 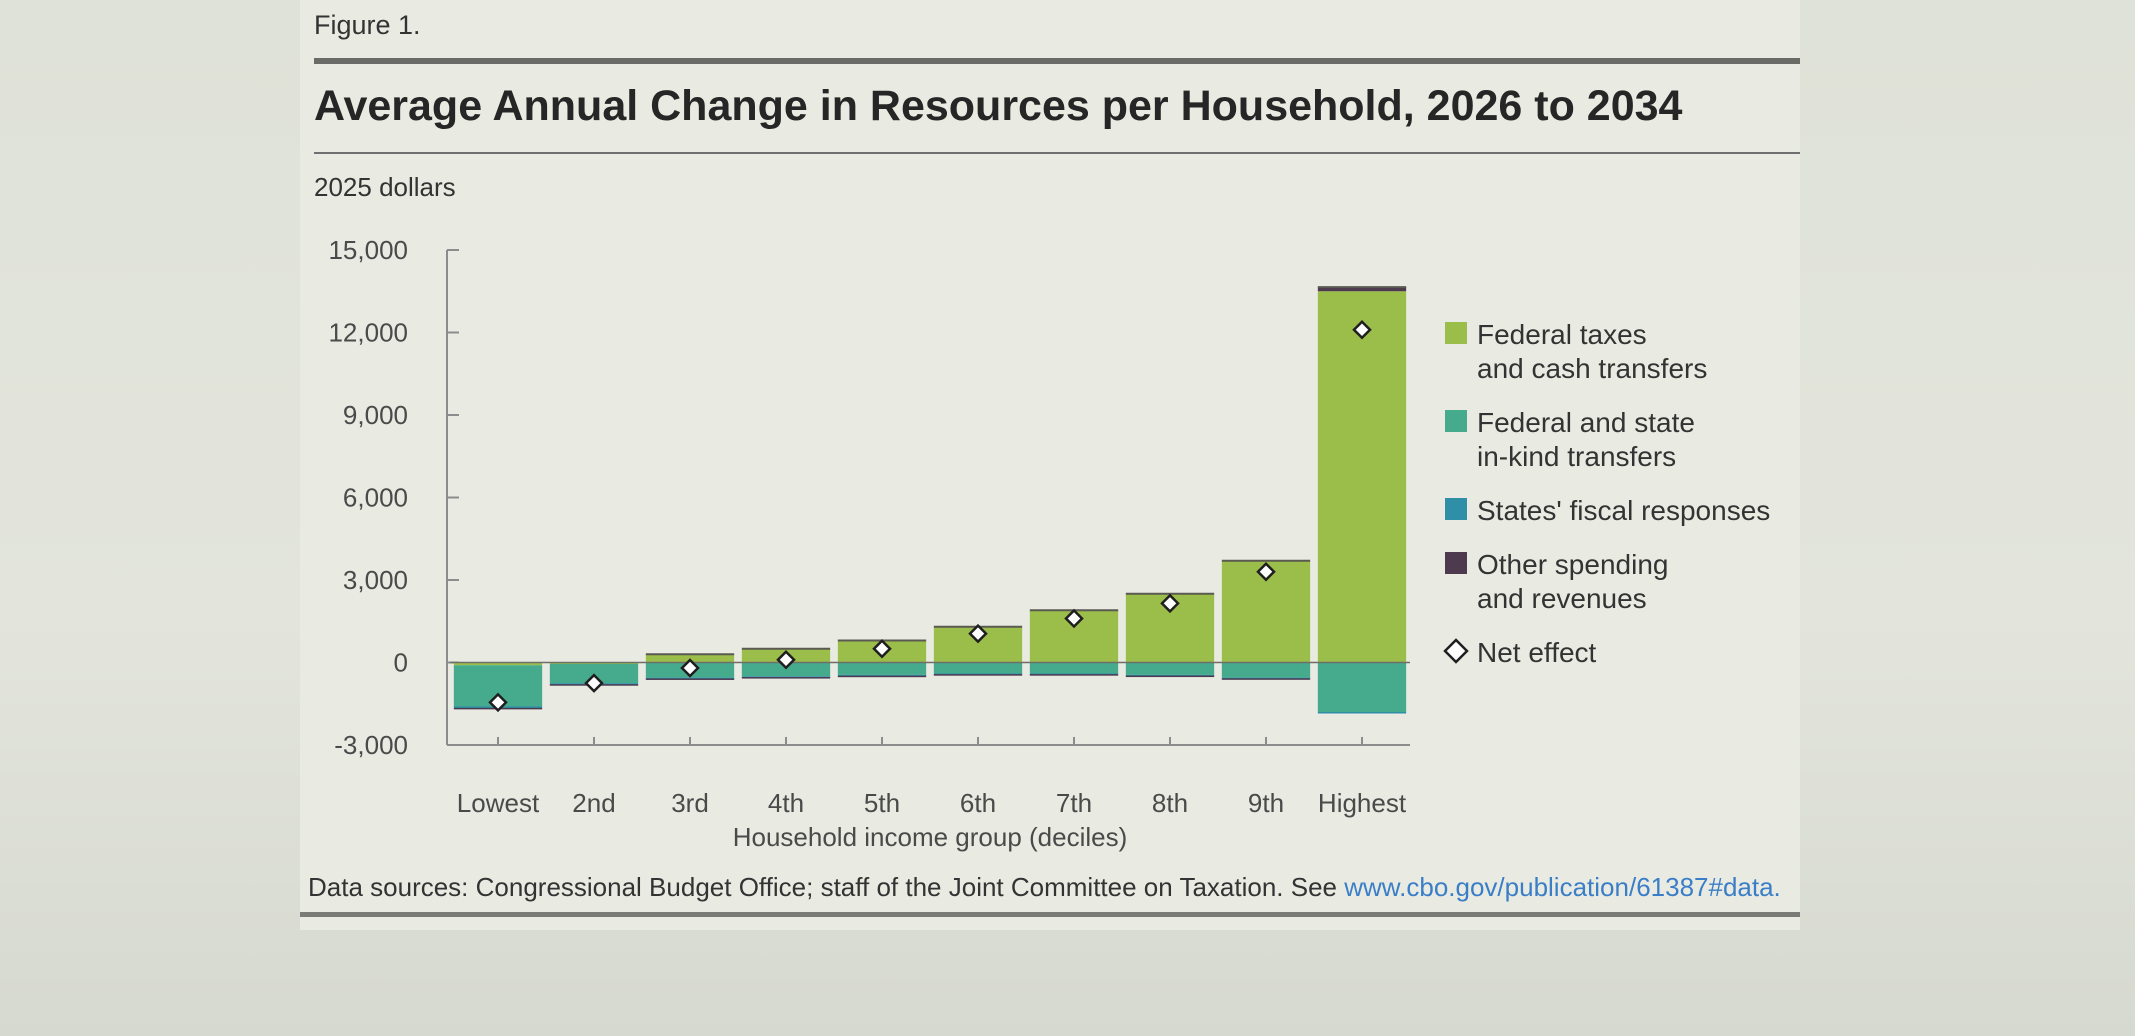 What do you see at coordinates (1562, 887) in the screenshot?
I see `source-link: www.cbo.gov/publication/61387#data.` at bounding box center [1562, 887].